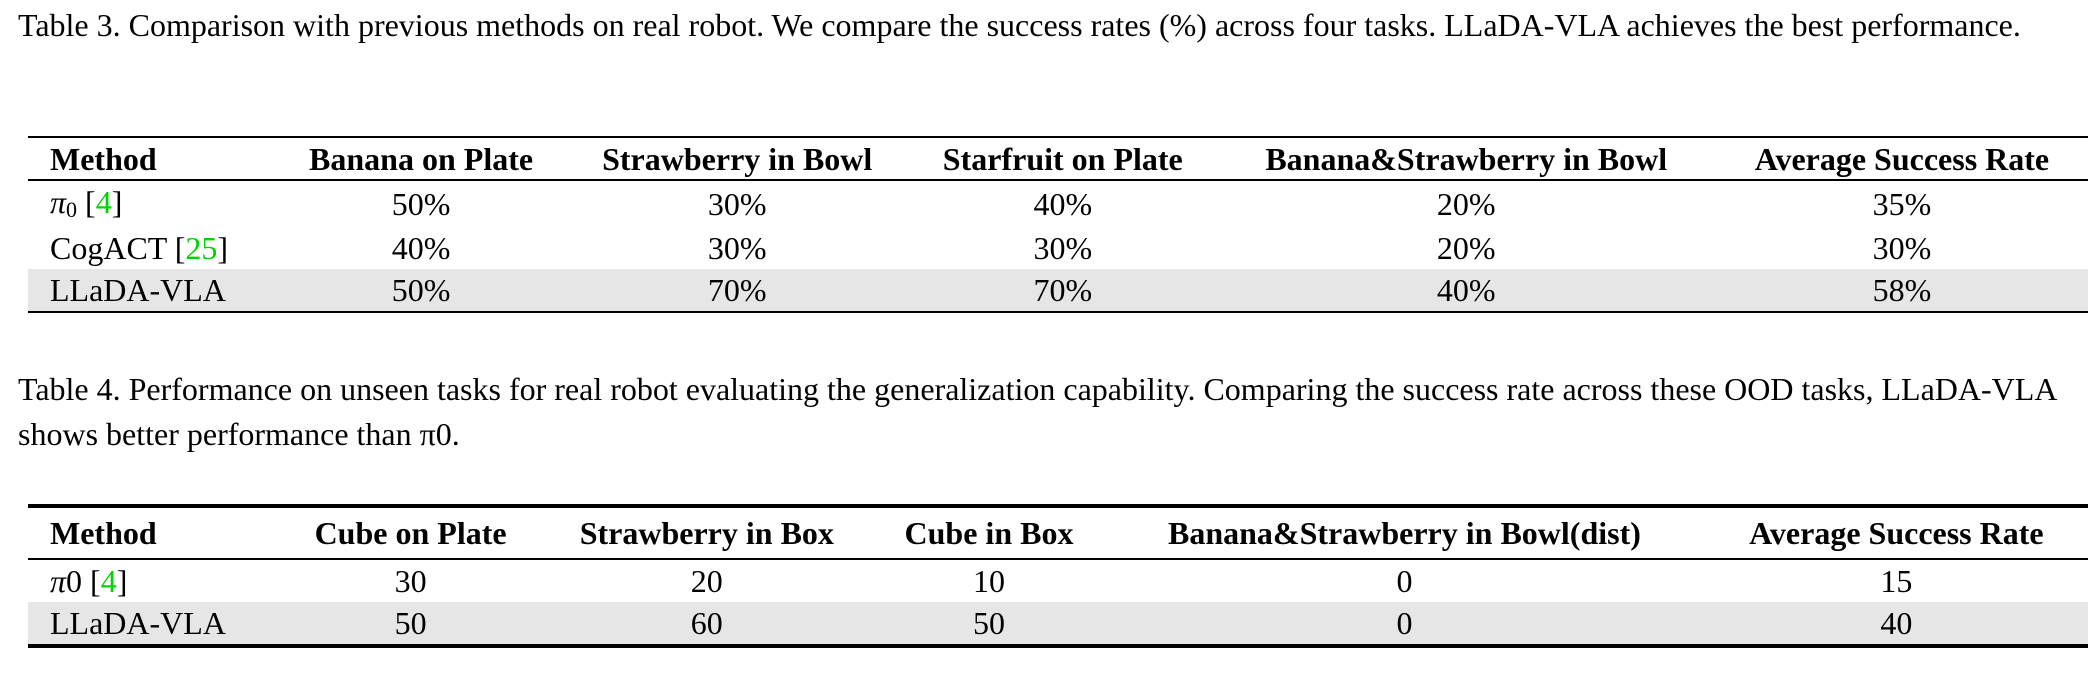 The image size is (2096, 680). I want to click on table4-header-avg: Average Success Rate, so click(1896, 533).